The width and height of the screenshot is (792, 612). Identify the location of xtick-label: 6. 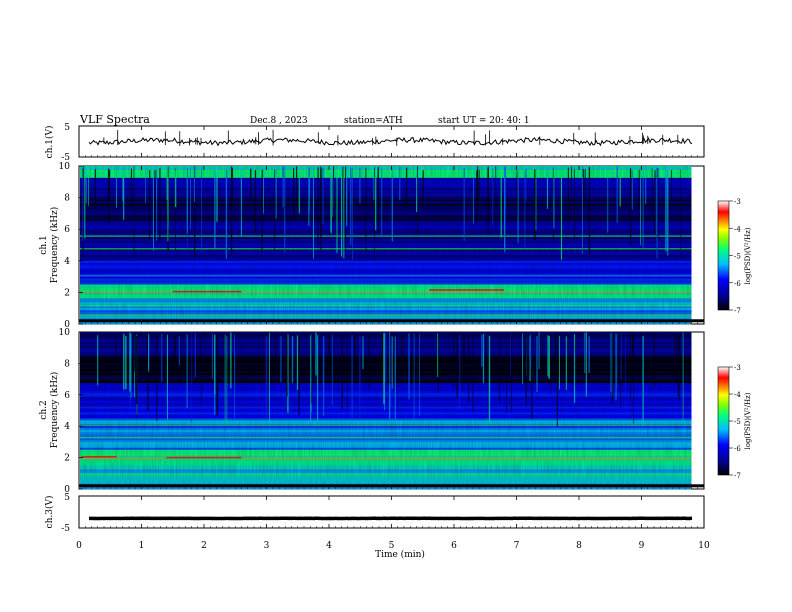
(454, 546).